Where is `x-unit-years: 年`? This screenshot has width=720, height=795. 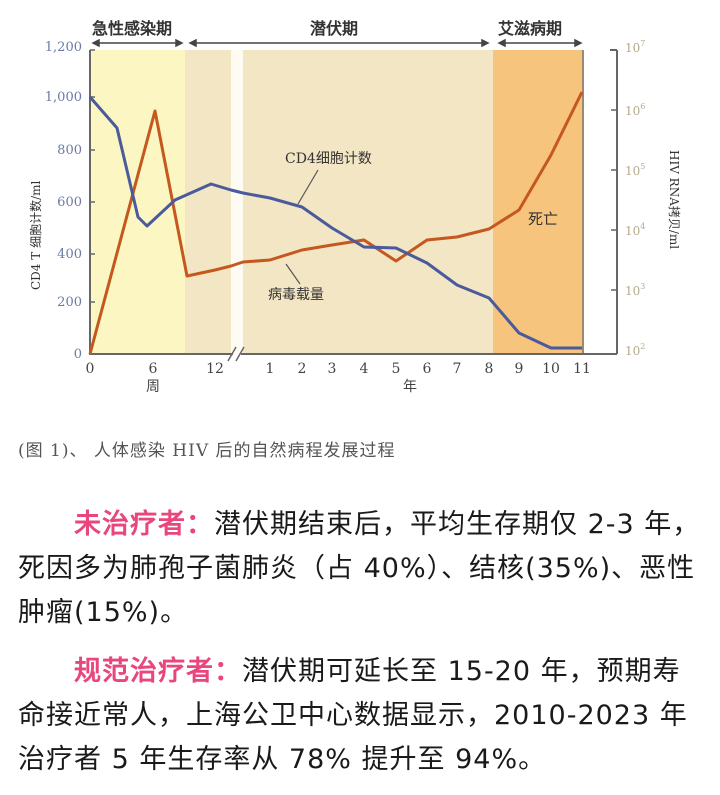
x-unit-years: 年 is located at coordinates (410, 387).